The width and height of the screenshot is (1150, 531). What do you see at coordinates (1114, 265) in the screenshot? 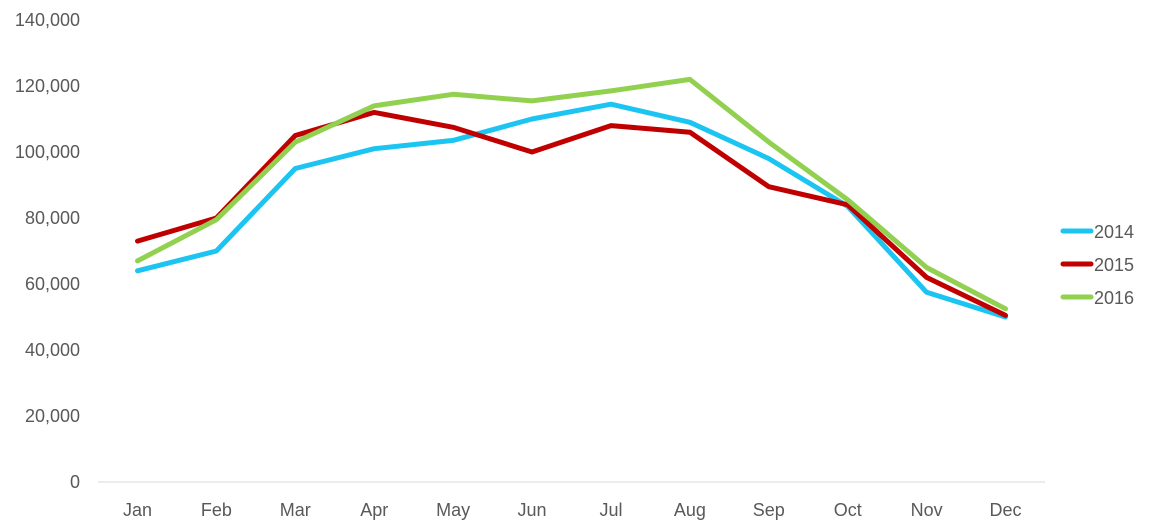
I see `legend-label: 2015` at bounding box center [1114, 265].